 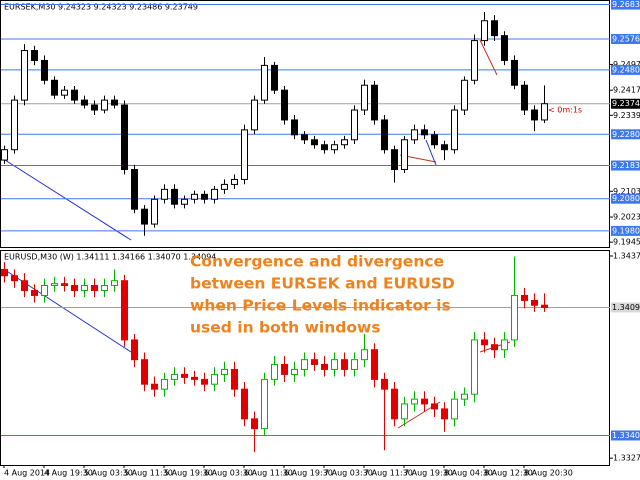 What do you see at coordinates (626, 435) in the screenshot?
I see `level-label: 1.33400` at bounding box center [626, 435].